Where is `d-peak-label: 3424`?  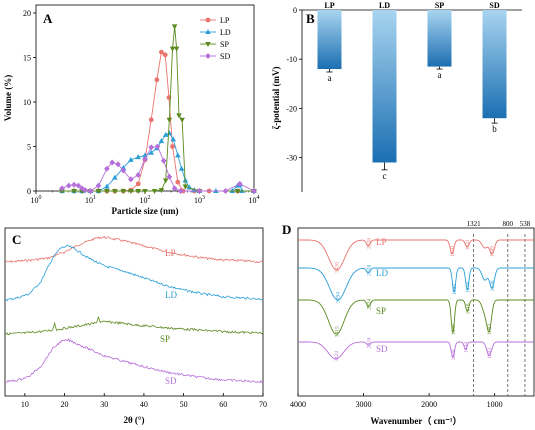
d-peak-label: 3424 is located at coordinates (337, 356).